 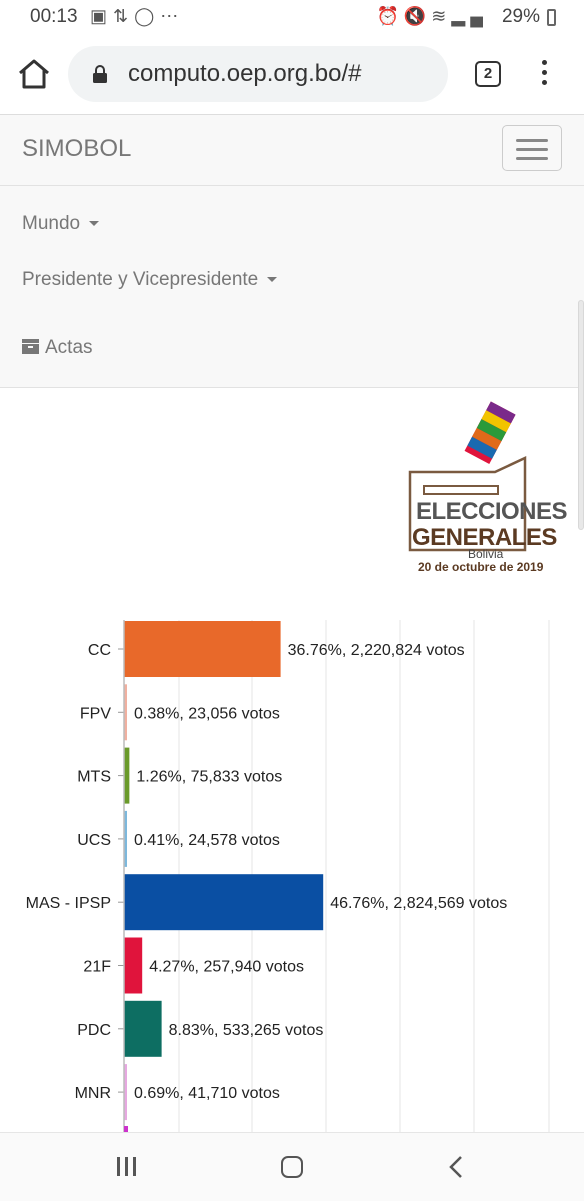 I want to click on nav-item-presidente: Presidente y Vicepresidente, so click(x=150, y=280).